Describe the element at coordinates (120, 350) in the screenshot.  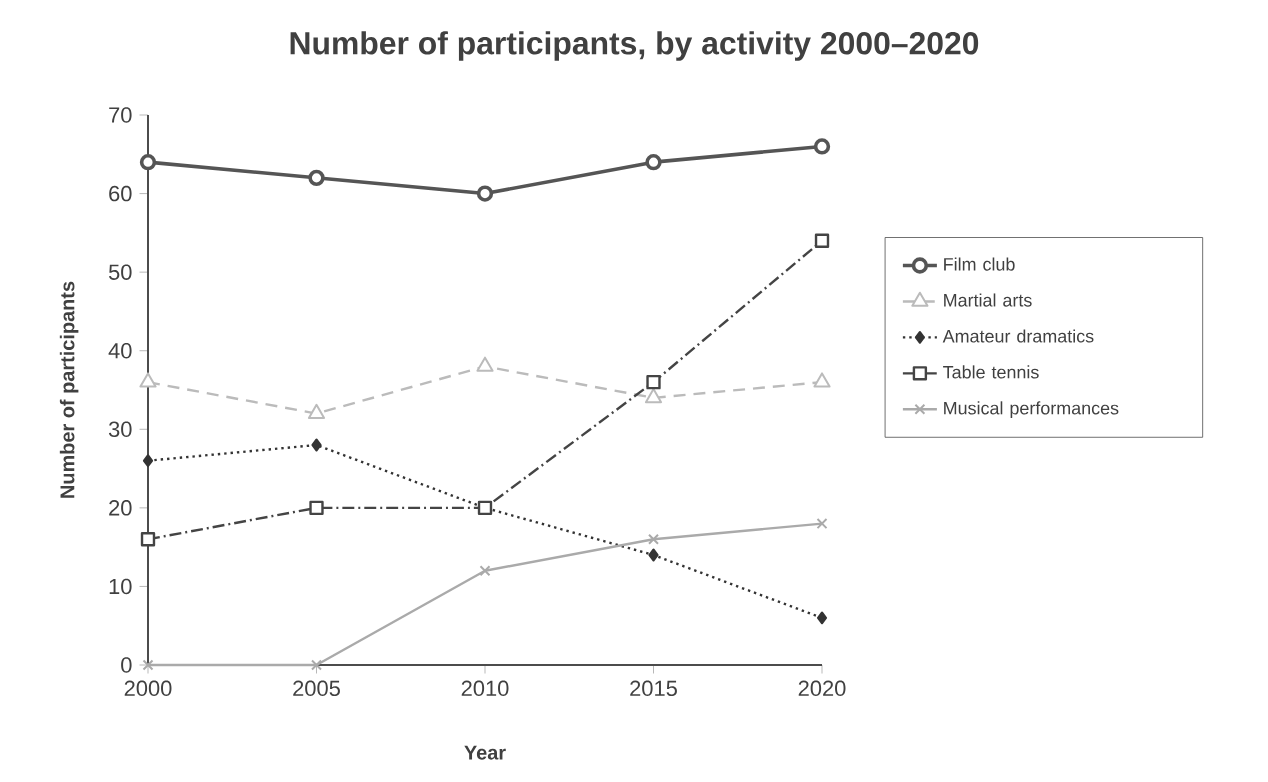
I see `y-tick-label: 40` at that location.